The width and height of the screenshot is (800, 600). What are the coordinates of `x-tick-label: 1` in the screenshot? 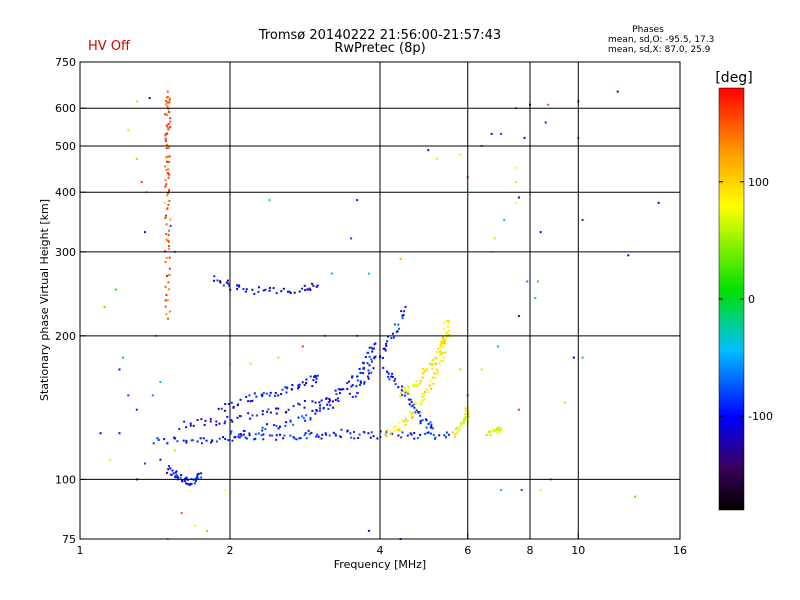 It's located at (80, 550).